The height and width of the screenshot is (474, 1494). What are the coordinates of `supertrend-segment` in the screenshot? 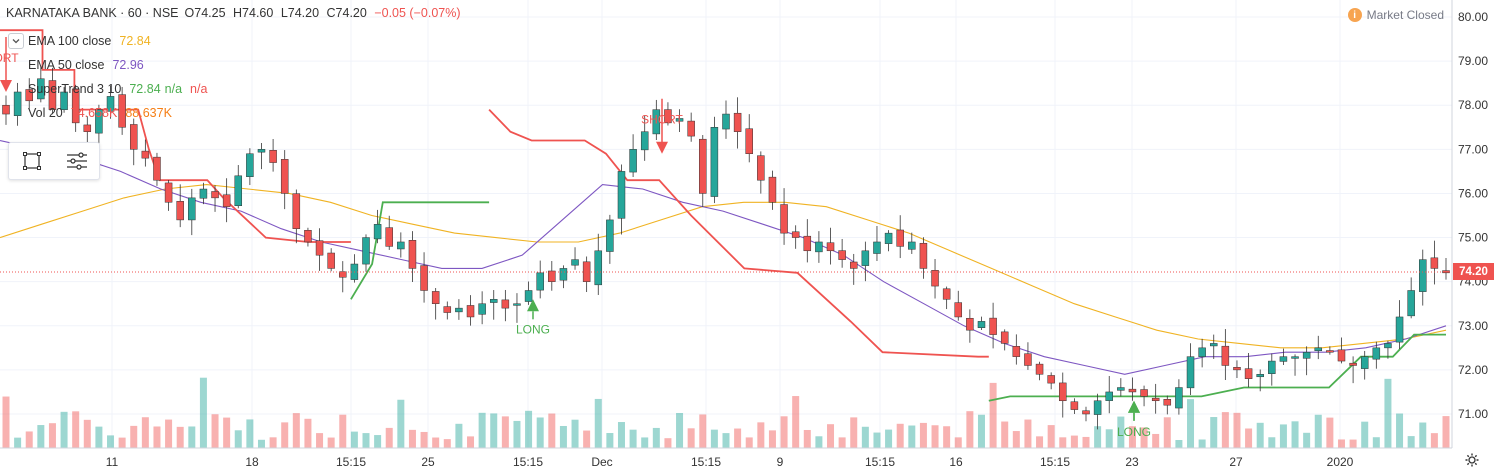 It's located at (1217, 367).